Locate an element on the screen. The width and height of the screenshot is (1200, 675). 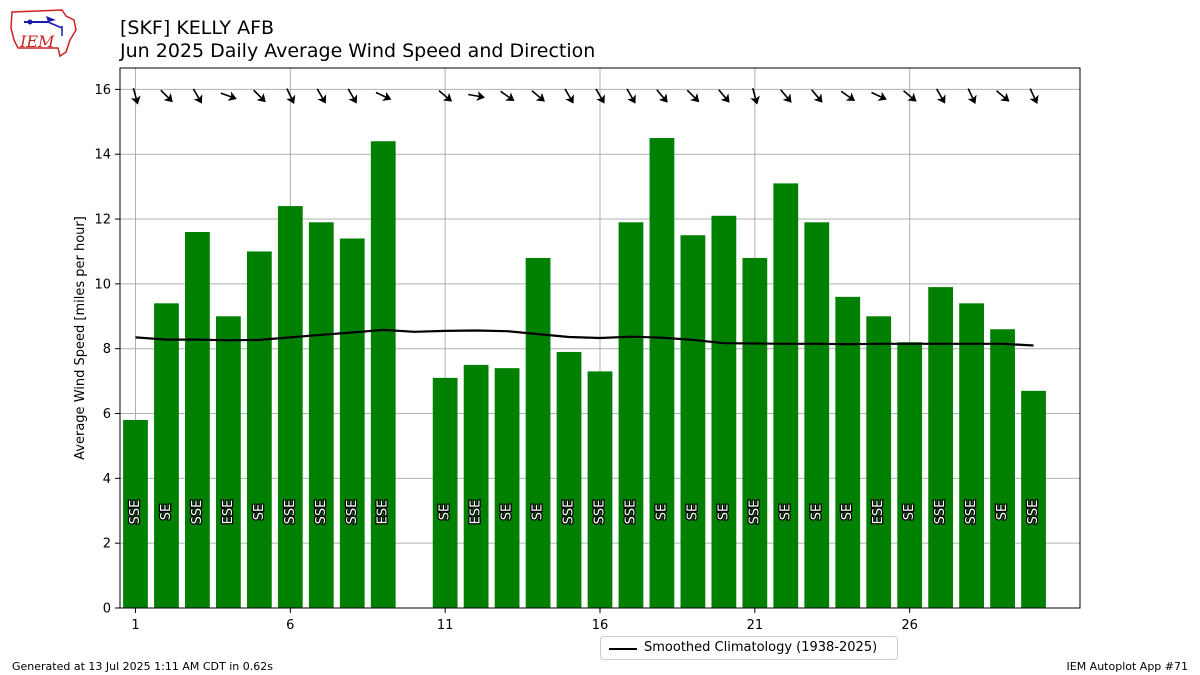
x-tick-label: 16 is located at coordinates (600, 625).